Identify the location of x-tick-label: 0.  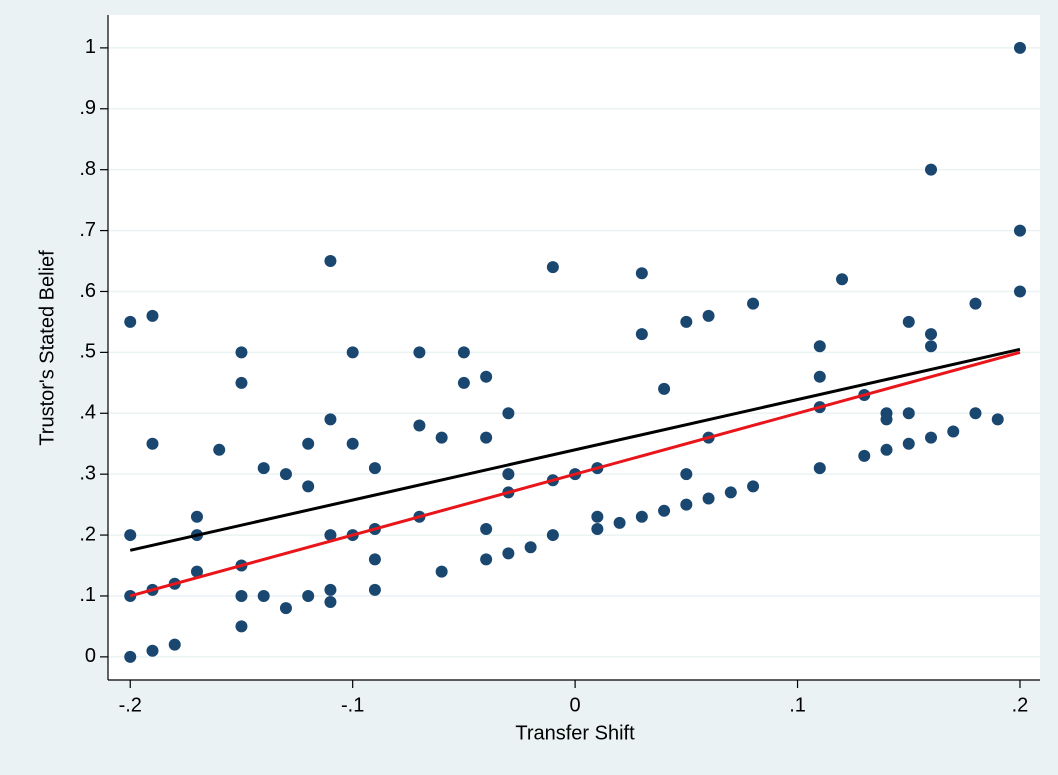
(575, 705).